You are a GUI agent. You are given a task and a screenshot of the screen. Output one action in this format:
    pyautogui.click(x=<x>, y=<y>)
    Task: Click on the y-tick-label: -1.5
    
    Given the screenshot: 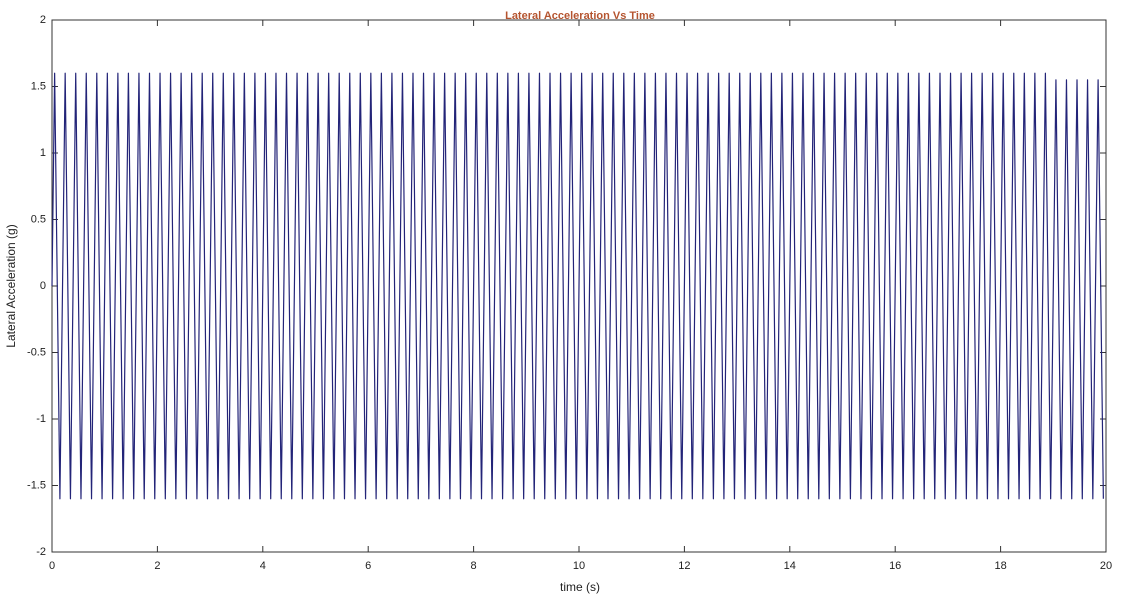 What is the action you would take?
    pyautogui.click(x=36, y=485)
    